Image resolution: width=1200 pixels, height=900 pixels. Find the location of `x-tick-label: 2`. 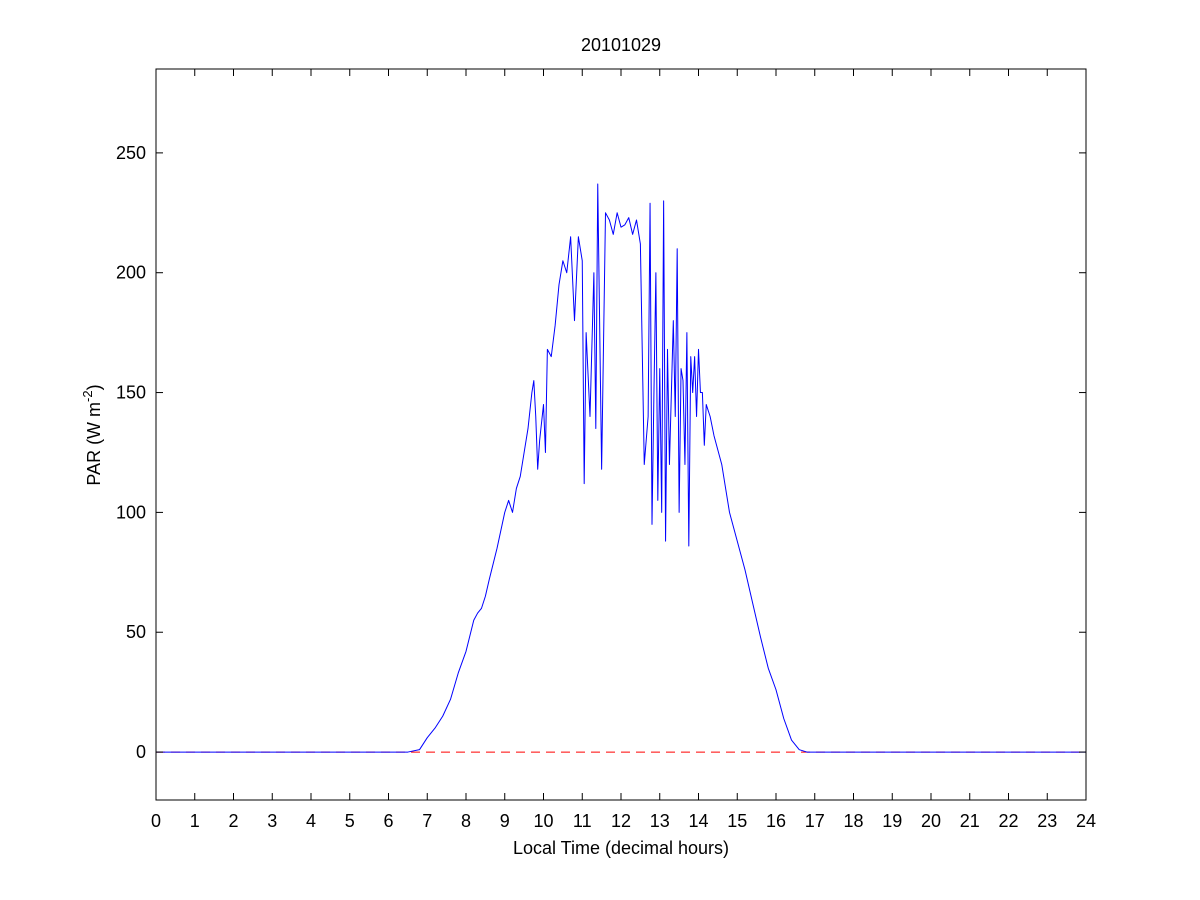

x-tick-label: 2 is located at coordinates (233, 821).